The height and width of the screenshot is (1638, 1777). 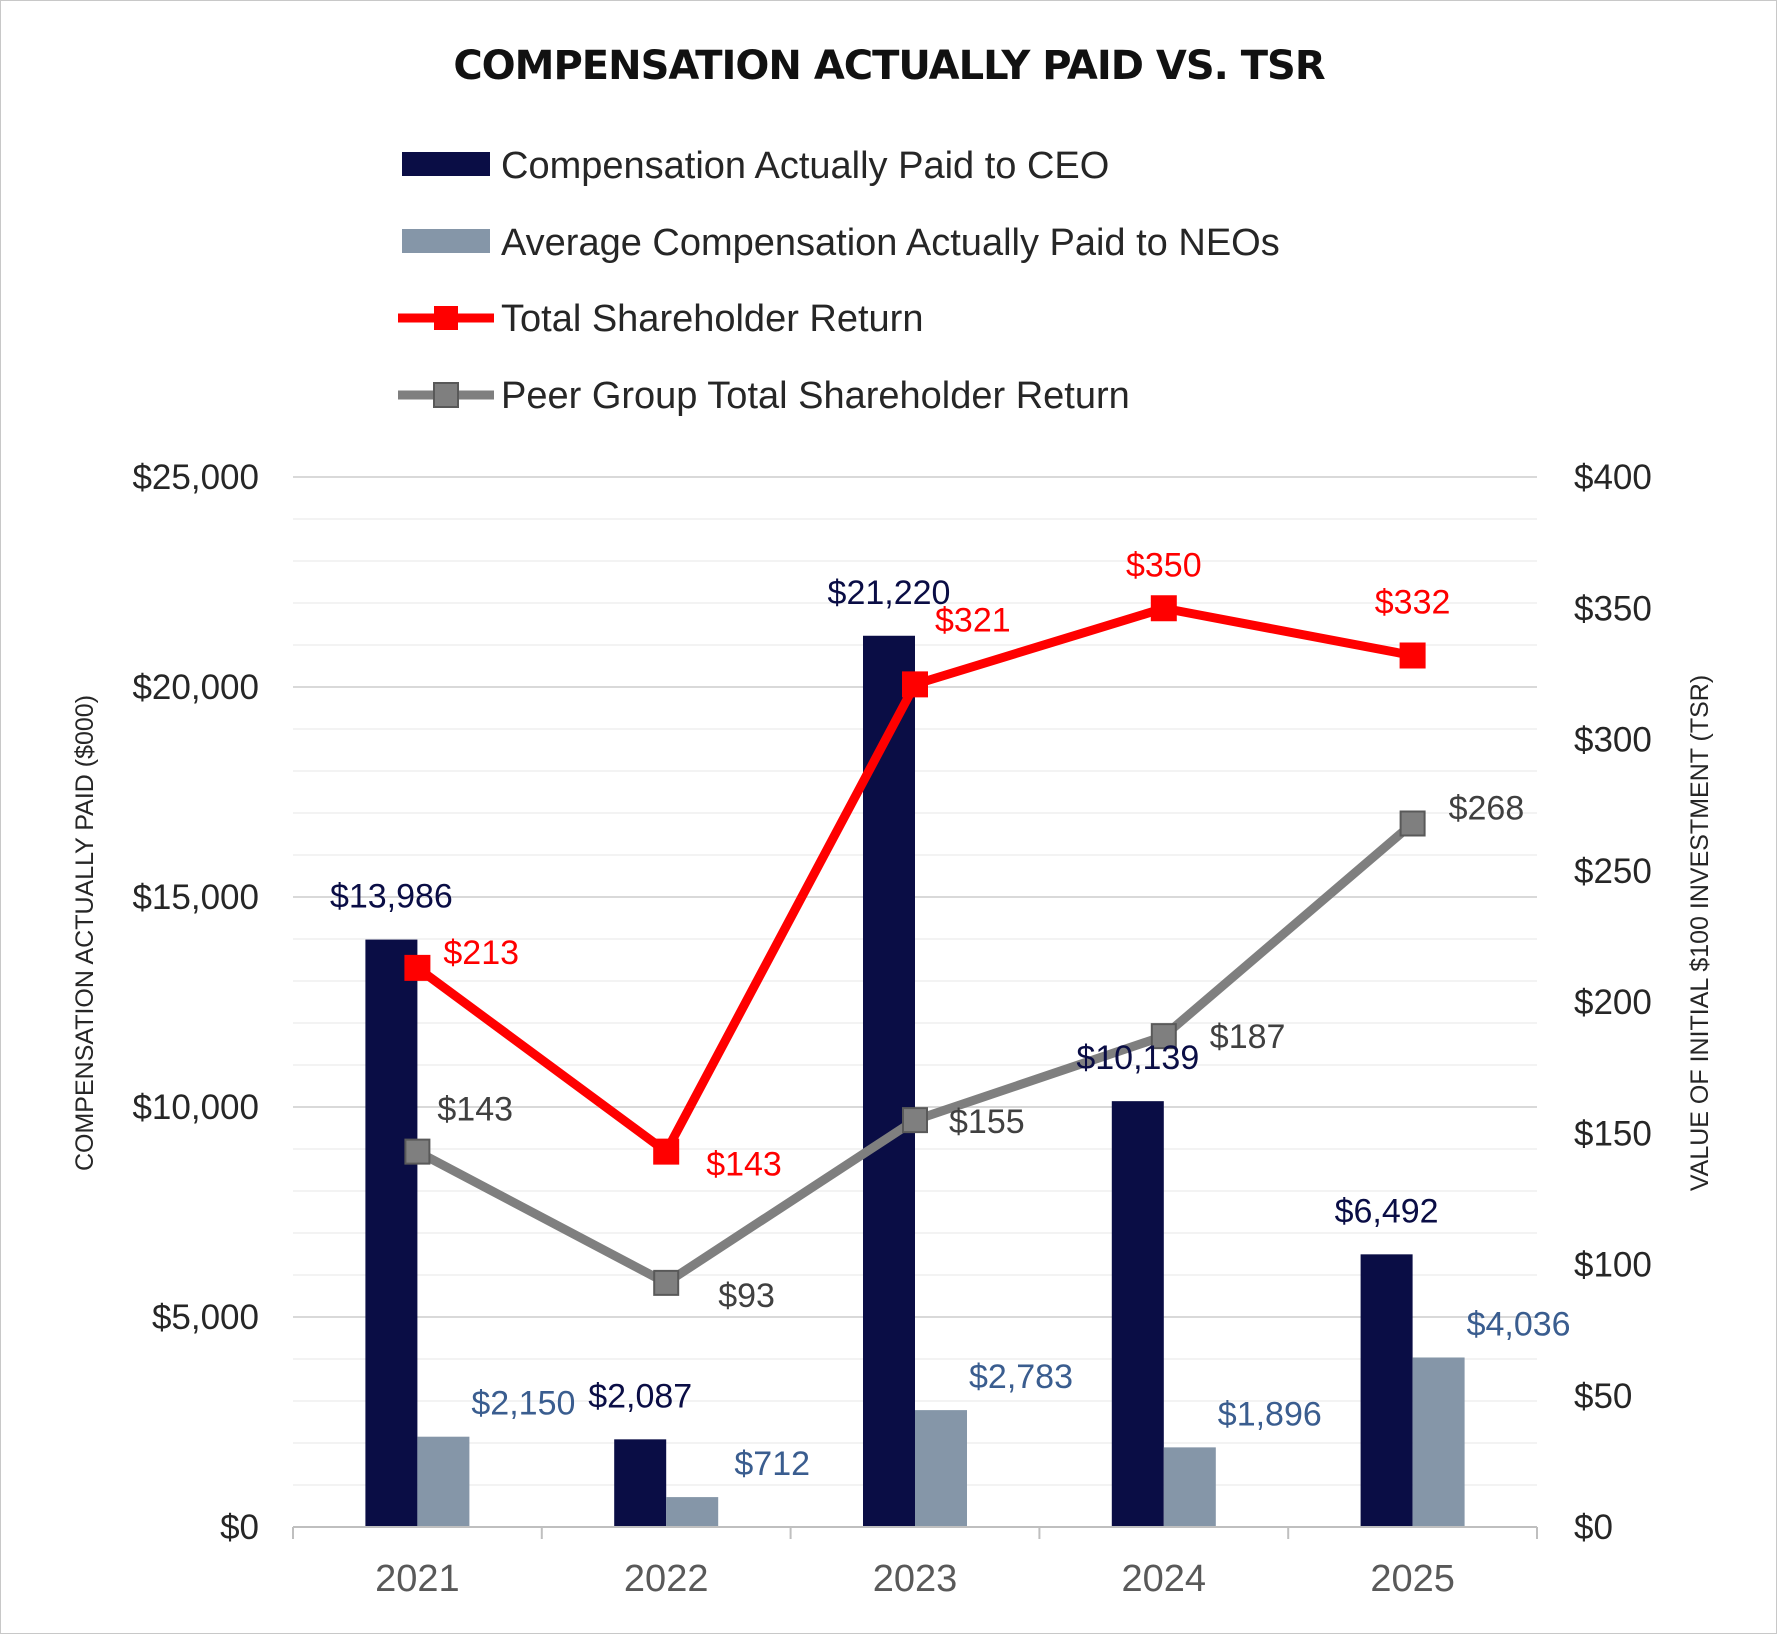 What do you see at coordinates (195, 687) in the screenshot?
I see `y-tick-label: $20,000` at bounding box center [195, 687].